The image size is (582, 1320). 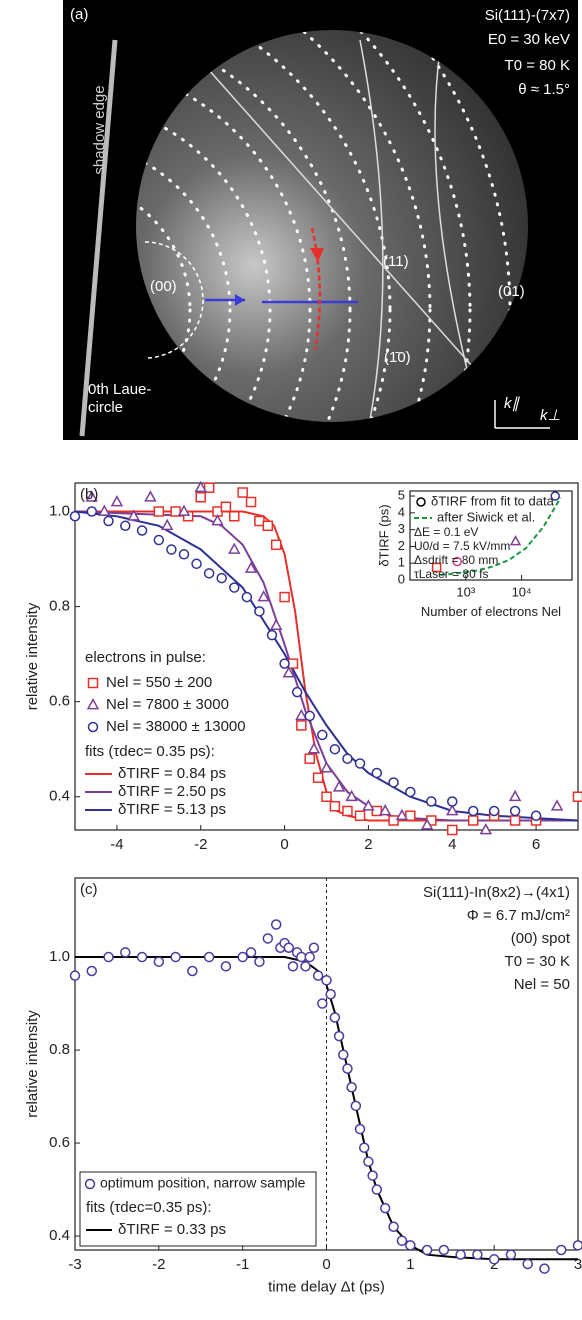 I want to click on annotation: Φ = 6.7 mJ/cm², so click(x=518, y=915).